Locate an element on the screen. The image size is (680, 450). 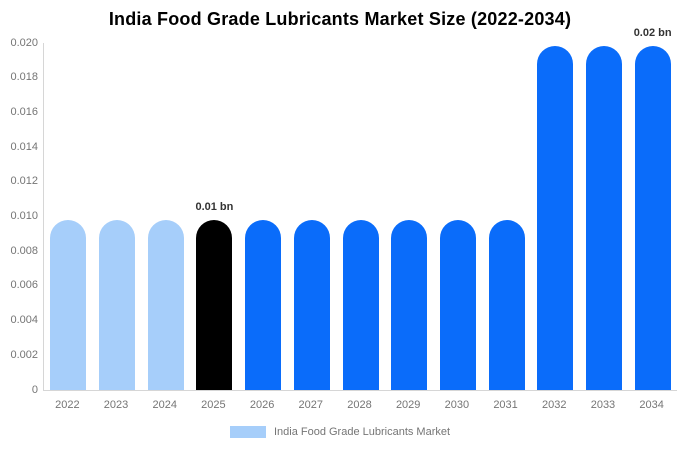
x-tick-label: 2030 is located at coordinates (457, 405).